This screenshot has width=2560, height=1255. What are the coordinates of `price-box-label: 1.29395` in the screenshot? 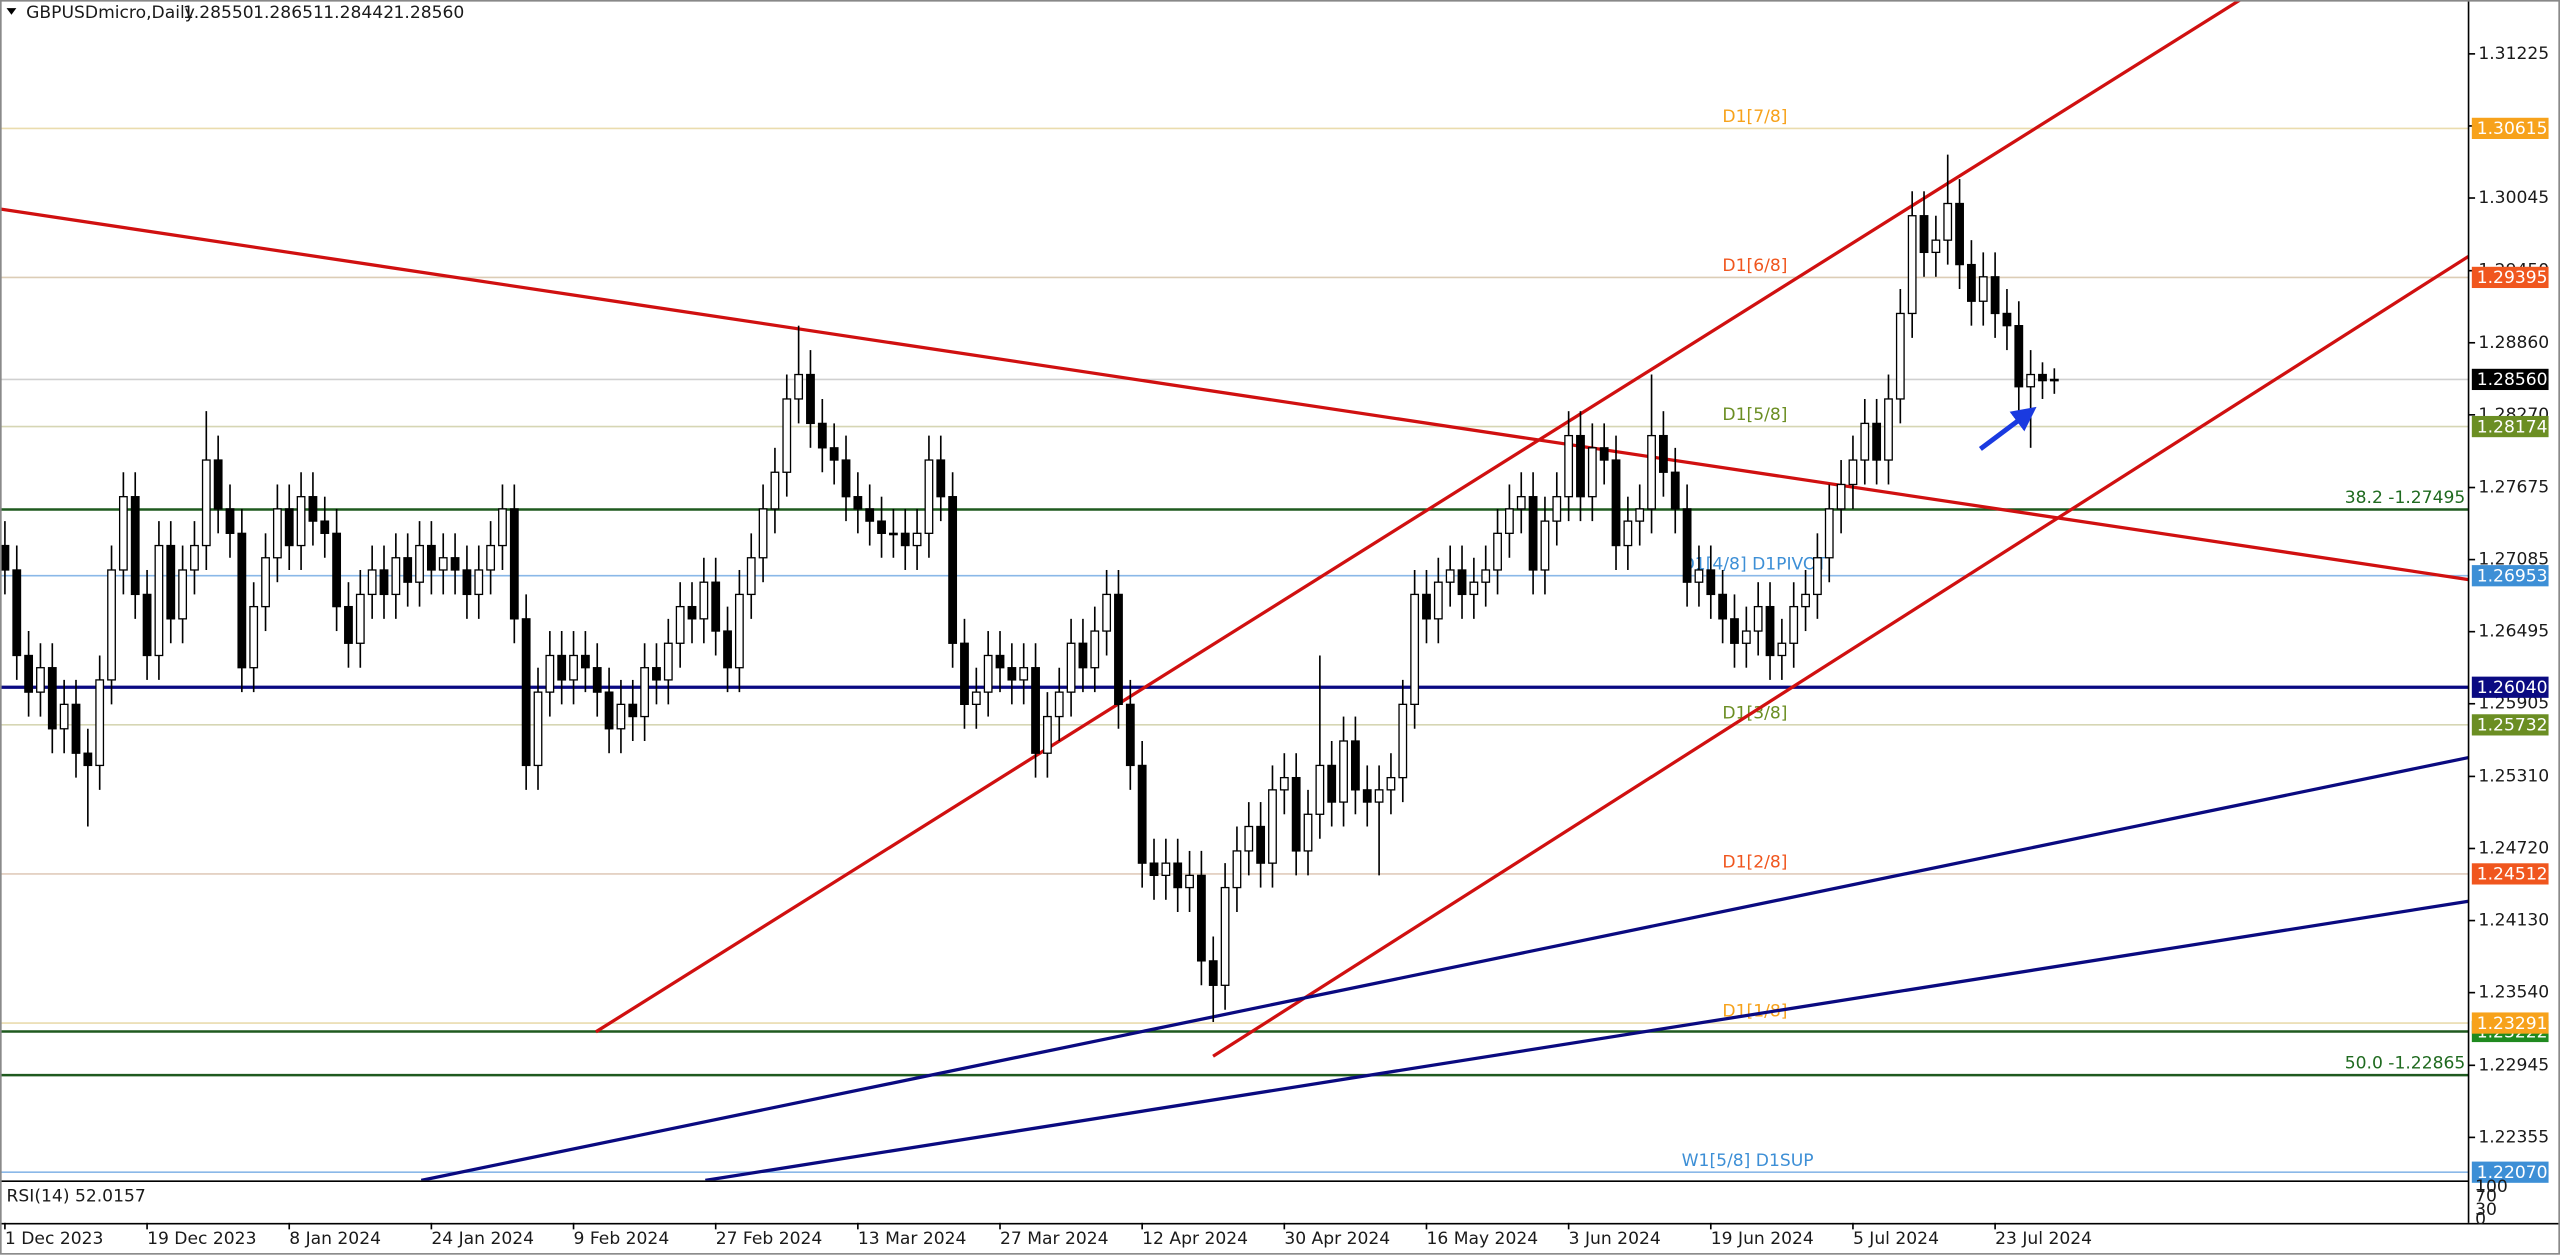 It's located at (2512, 278).